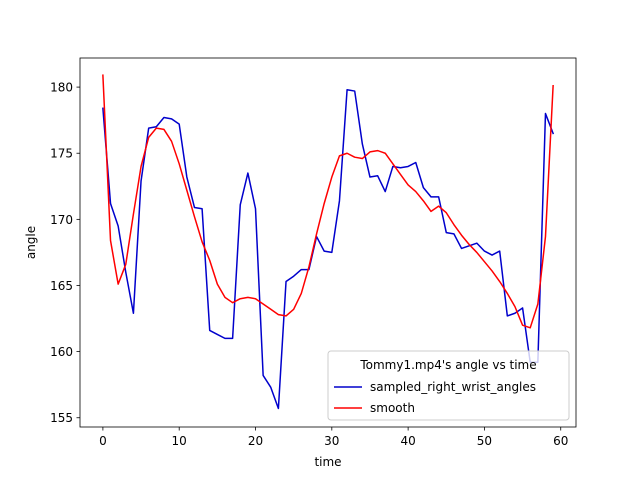 This screenshot has height=485, width=640. I want to click on y-tick-label: 155, so click(61, 418).